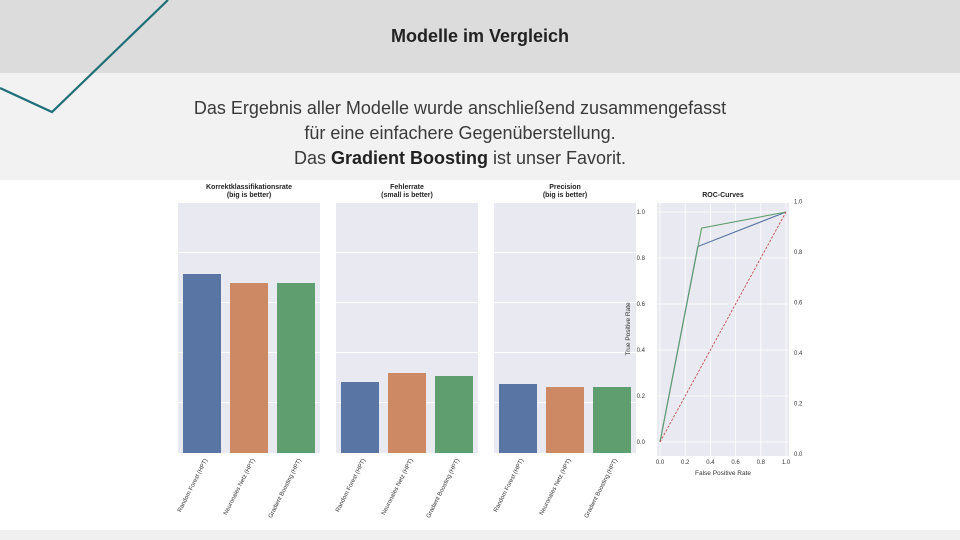  What do you see at coordinates (480, 535) in the screenshot?
I see `bottom-strip` at bounding box center [480, 535].